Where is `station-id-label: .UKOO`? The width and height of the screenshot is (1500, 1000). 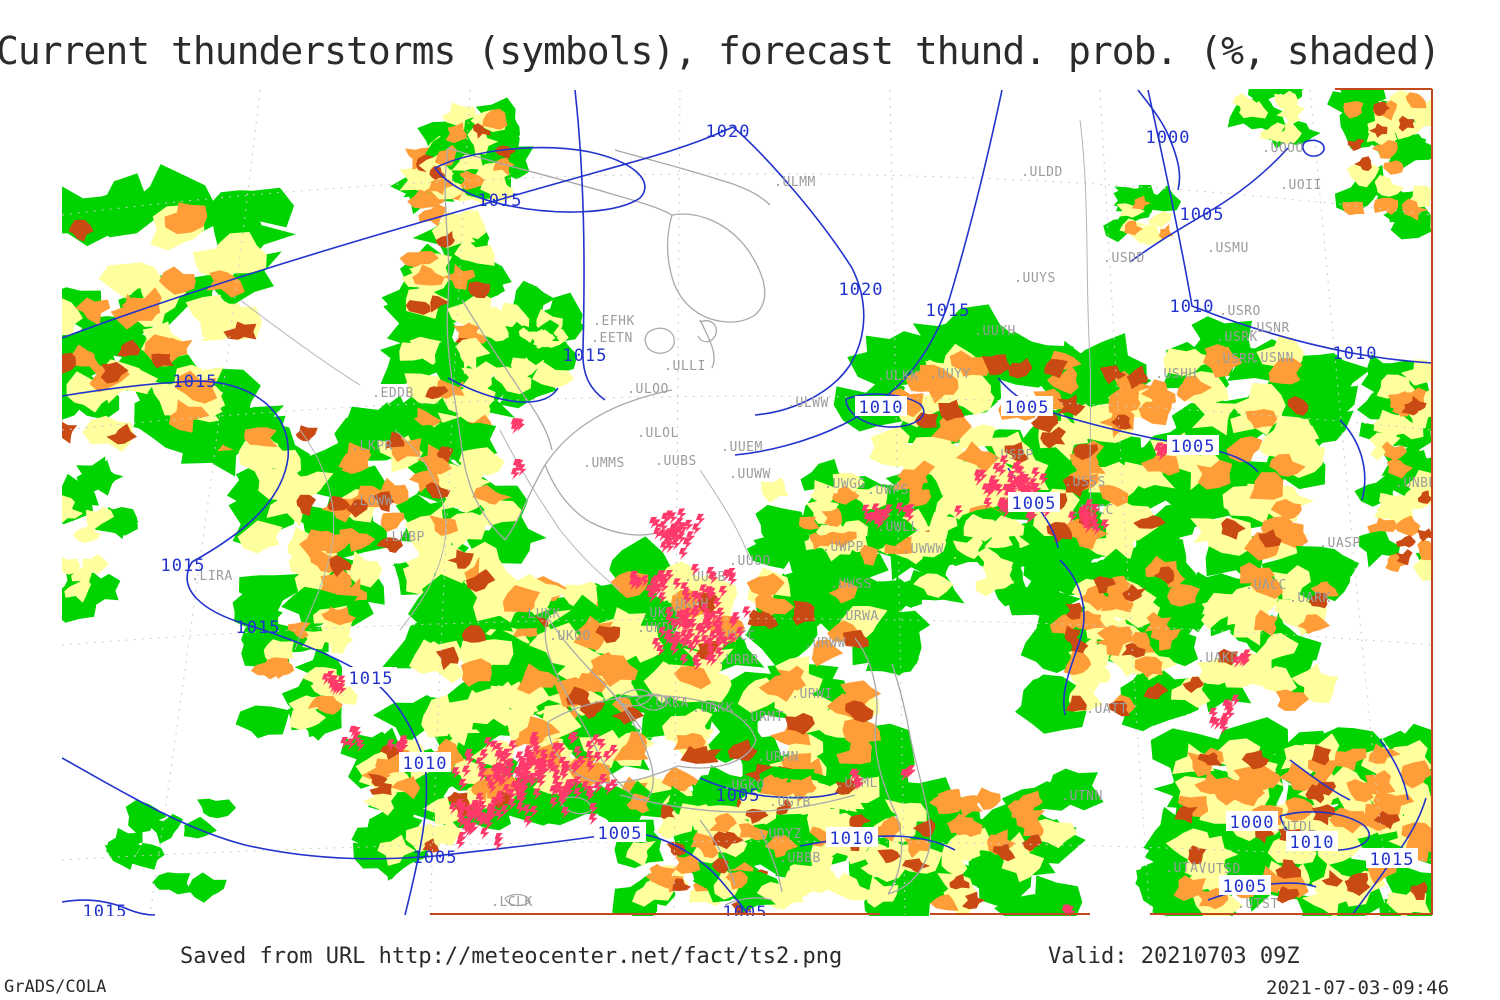 station-id-label: .UKOO is located at coordinates (570, 636).